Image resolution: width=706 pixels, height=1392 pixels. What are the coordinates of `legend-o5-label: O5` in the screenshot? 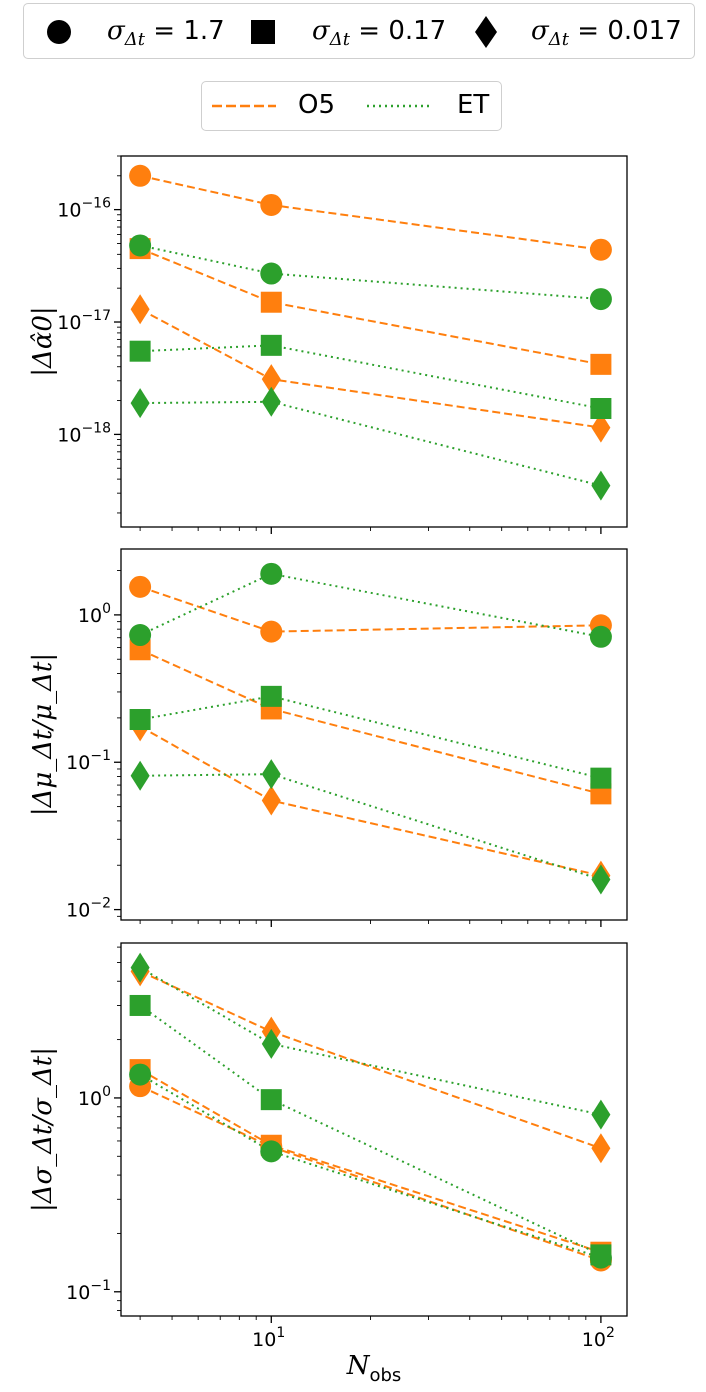 It's located at (317, 105).